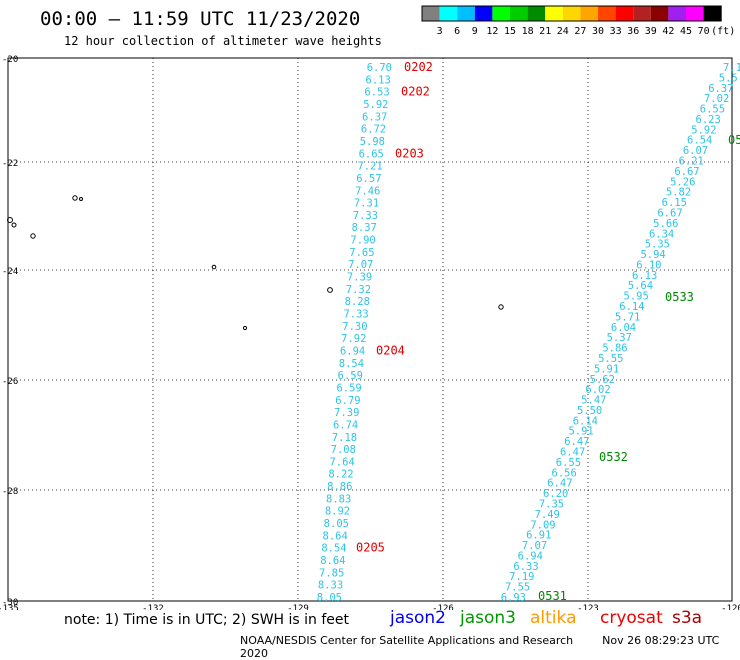 This screenshot has width=740, height=660. I want to click on track2-value: 6.54, so click(699, 141).